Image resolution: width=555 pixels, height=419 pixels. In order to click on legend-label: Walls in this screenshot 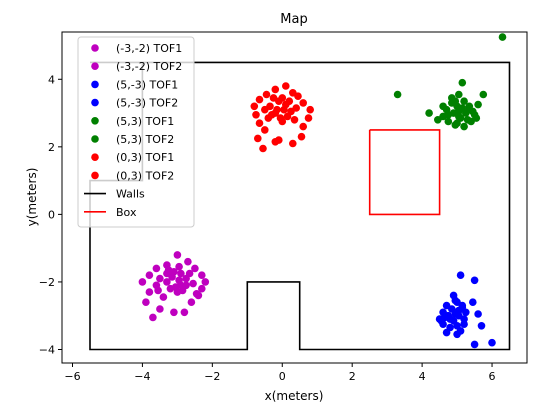, I will do `click(130, 194)`.